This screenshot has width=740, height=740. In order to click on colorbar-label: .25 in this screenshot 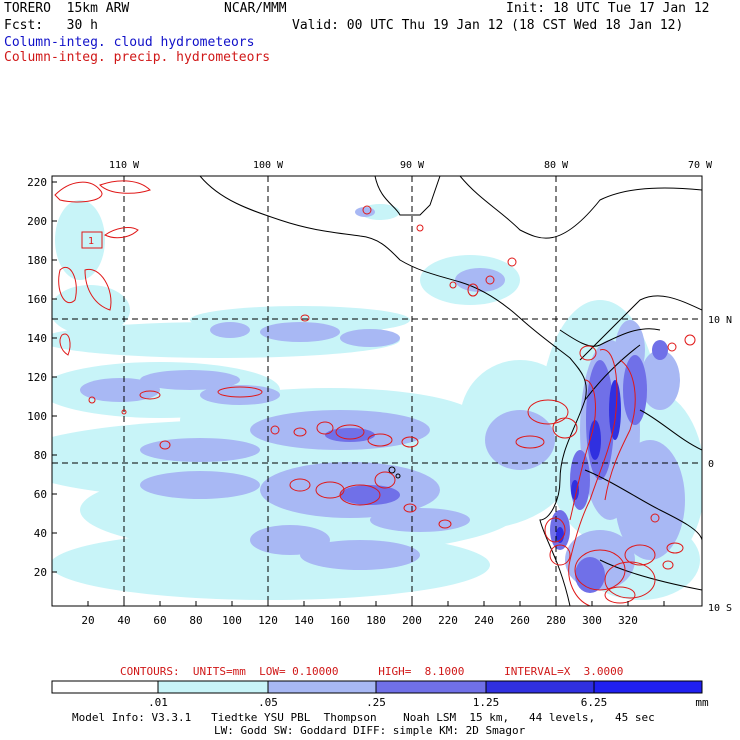, I will do `click(376, 702)`.